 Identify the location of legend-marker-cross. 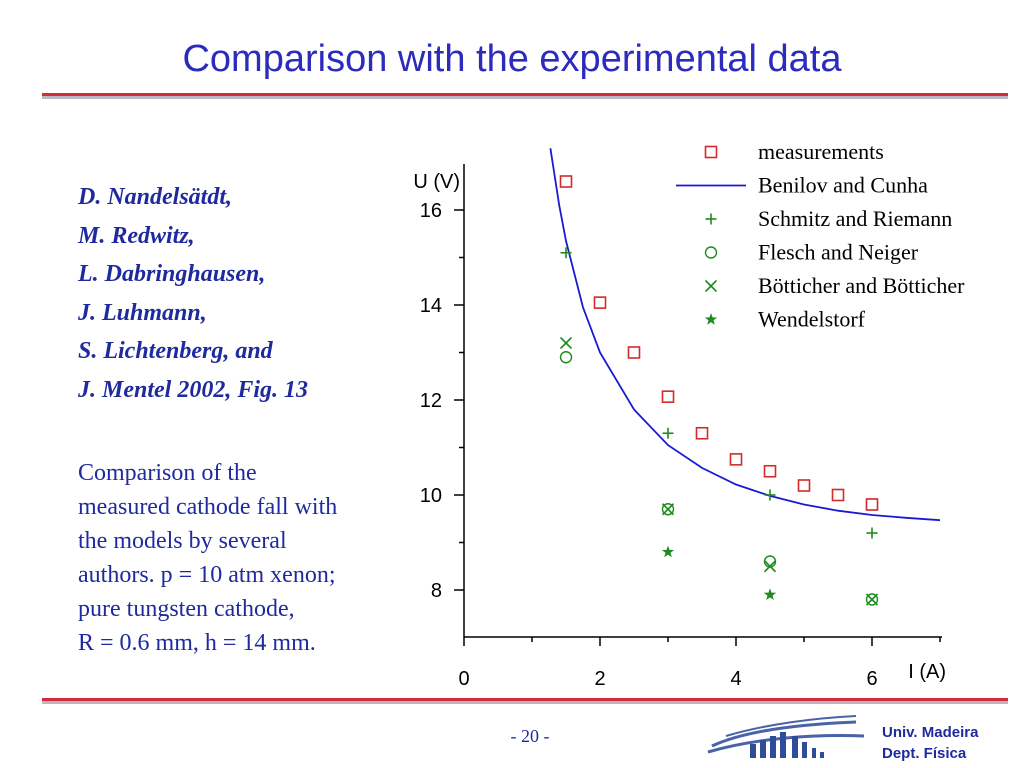
(711, 286).